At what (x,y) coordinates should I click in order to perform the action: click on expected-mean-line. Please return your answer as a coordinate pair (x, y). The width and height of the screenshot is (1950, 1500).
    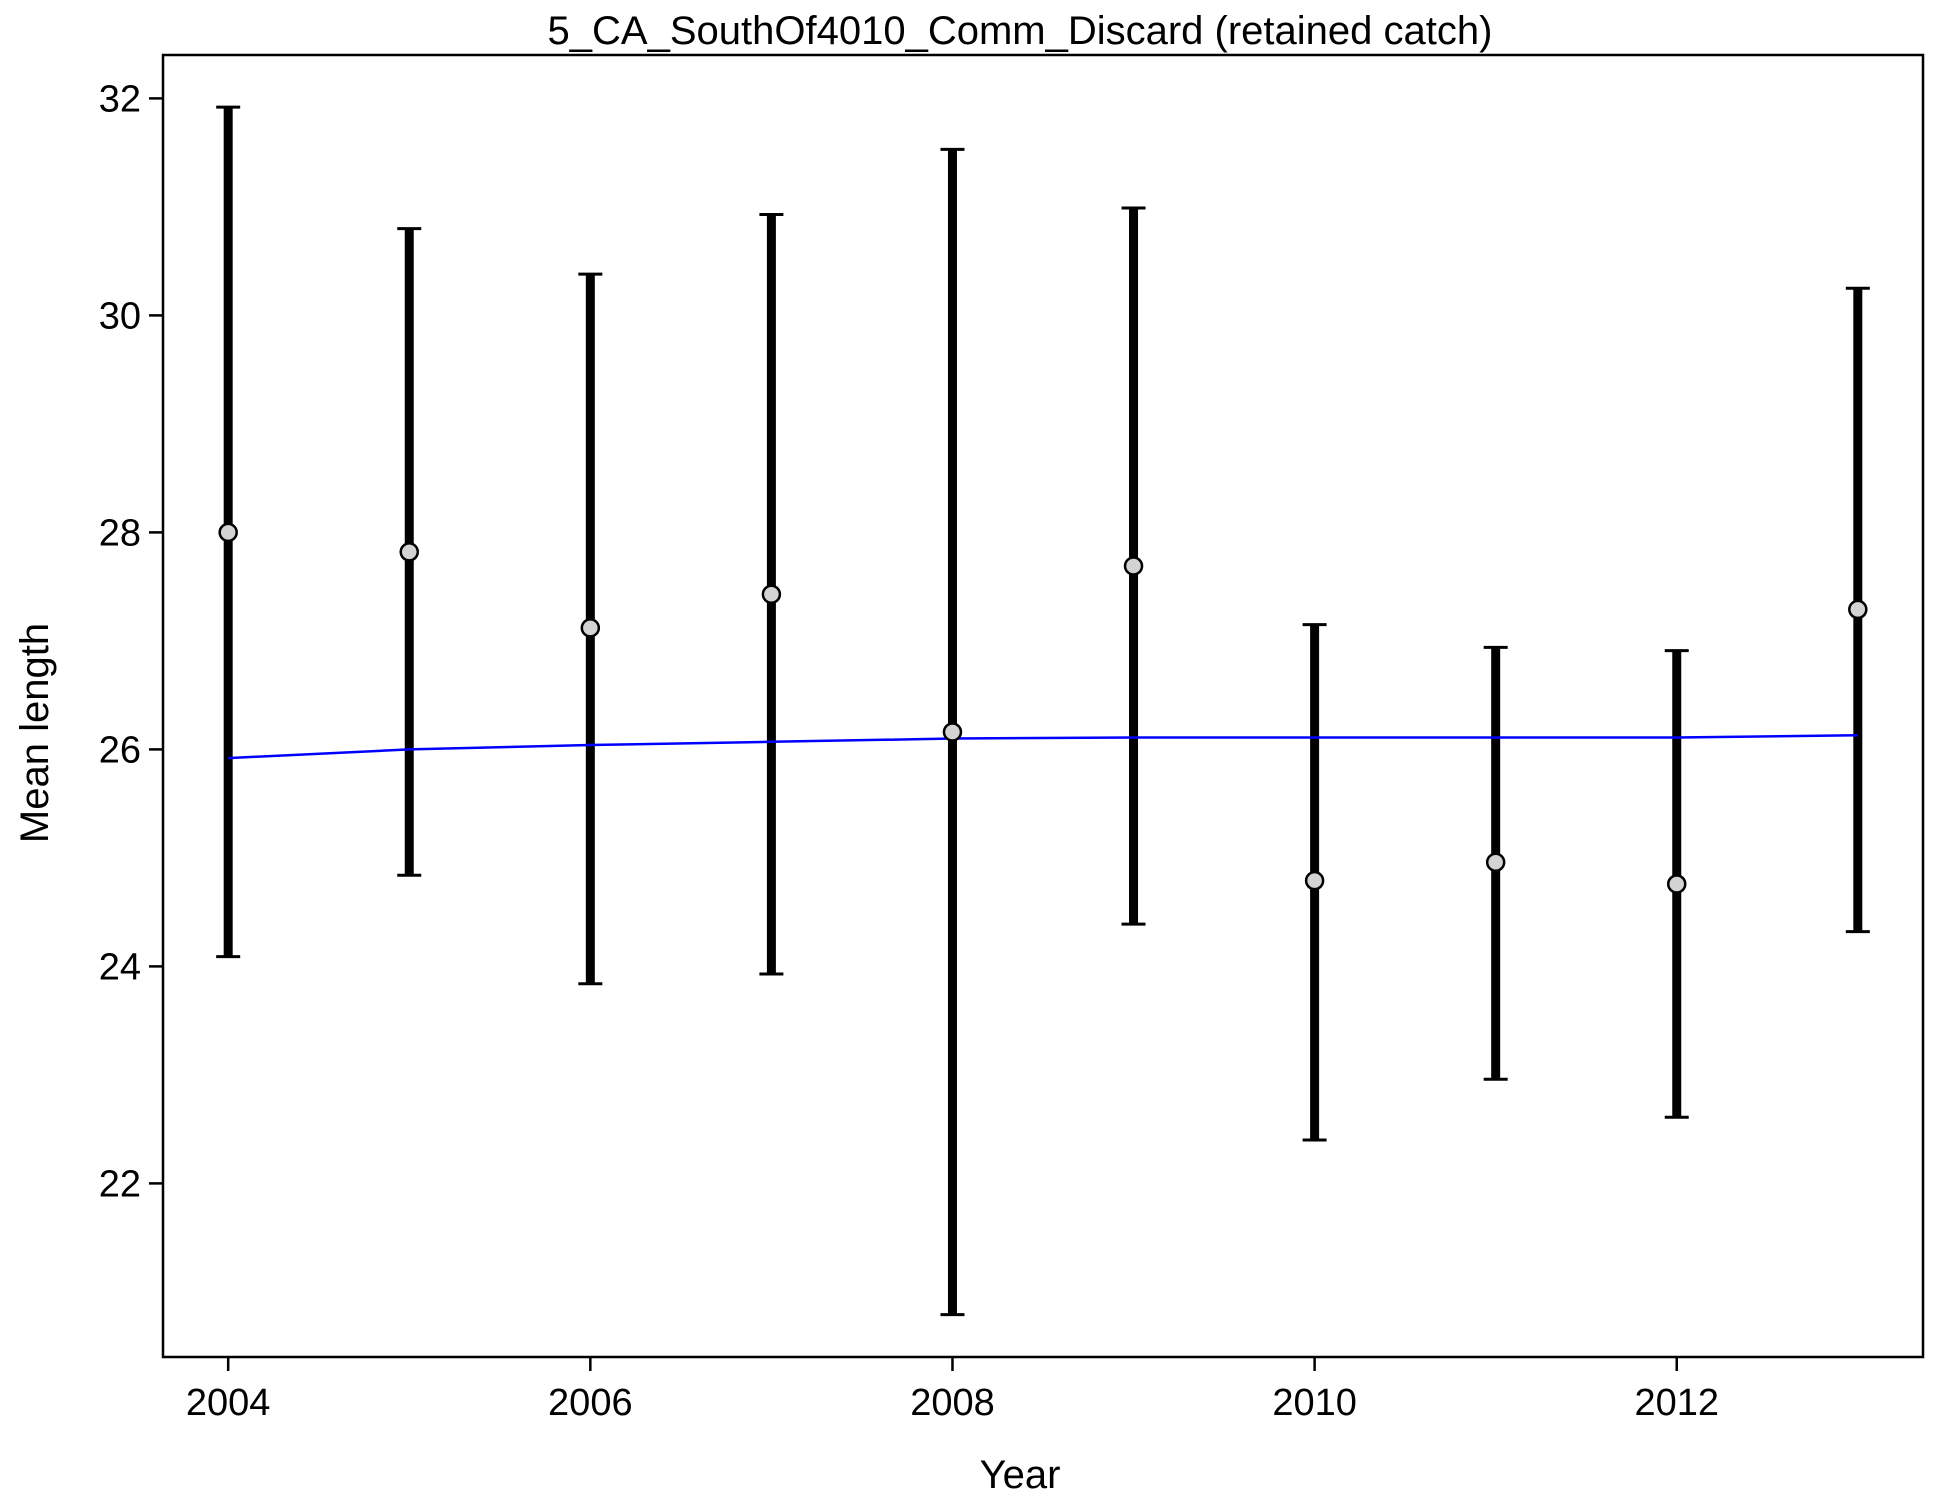
    Looking at the image, I should click on (1043, 747).